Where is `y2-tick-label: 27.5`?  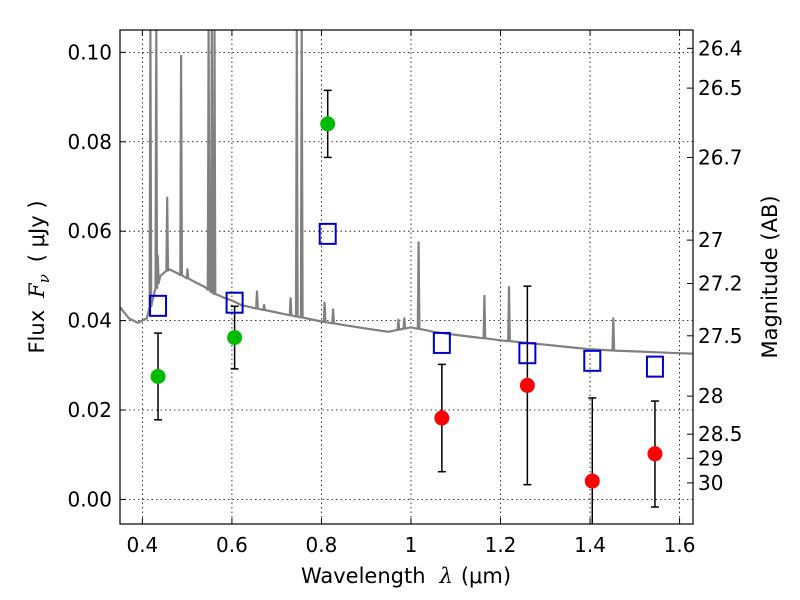
y2-tick-label: 27.5 is located at coordinates (720, 336).